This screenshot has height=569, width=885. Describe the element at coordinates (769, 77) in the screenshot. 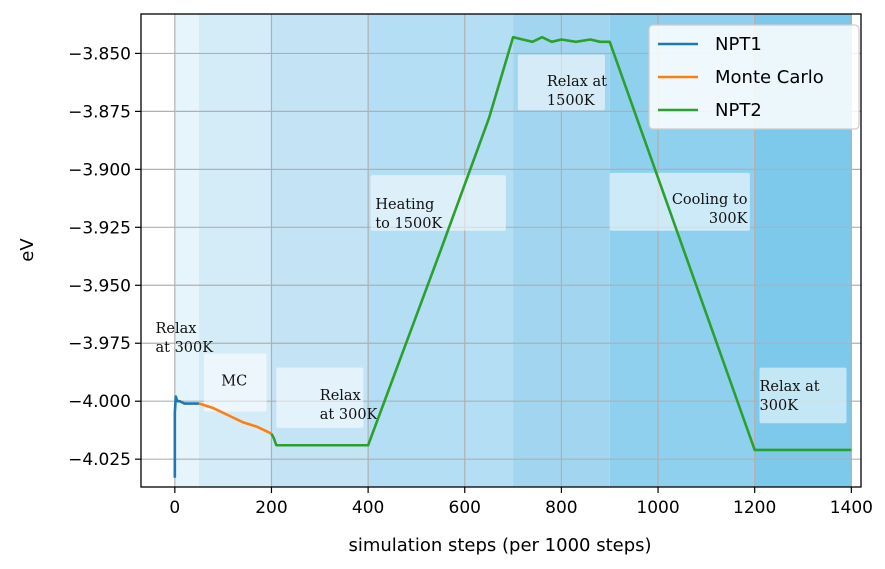

I see `legend-label-monte-carlo: Monte Carlo` at that location.